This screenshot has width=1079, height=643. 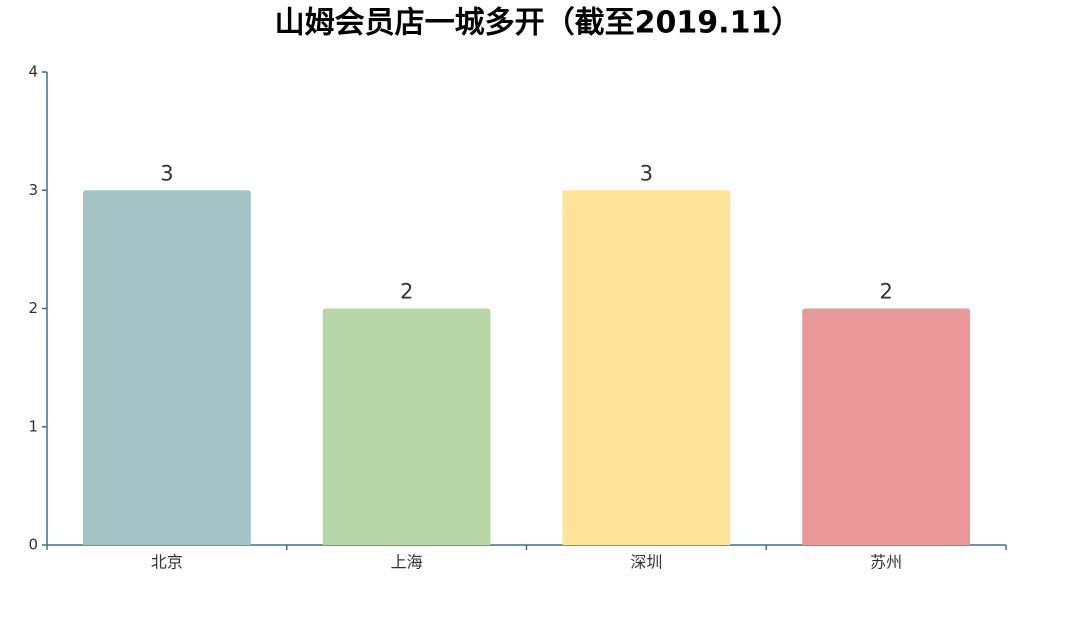 What do you see at coordinates (33, 545) in the screenshot?
I see `y-tick-label: 0` at bounding box center [33, 545].